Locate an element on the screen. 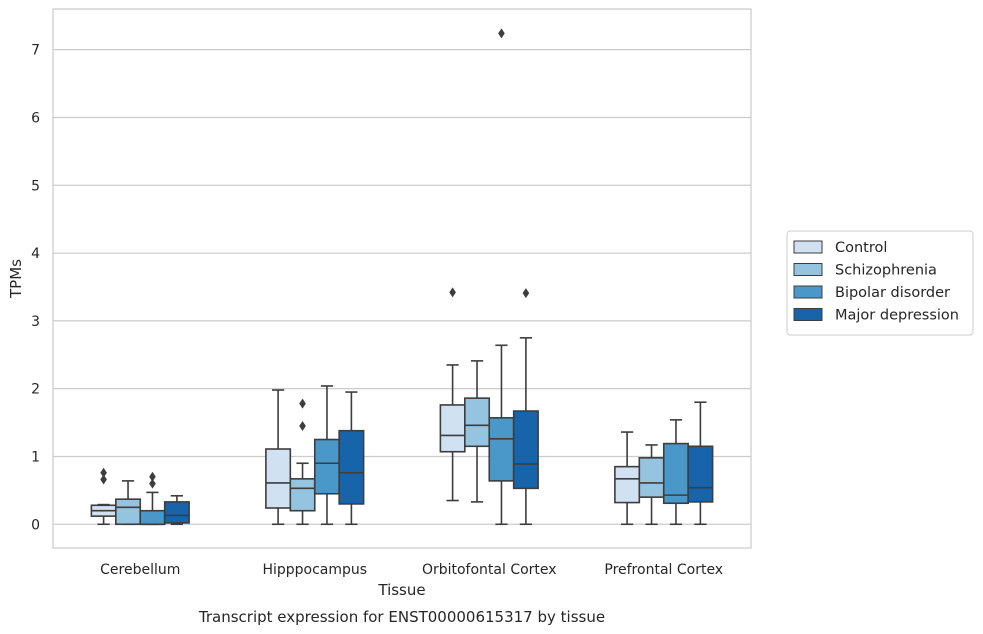  y-tick-label: 3 is located at coordinates (35, 322).